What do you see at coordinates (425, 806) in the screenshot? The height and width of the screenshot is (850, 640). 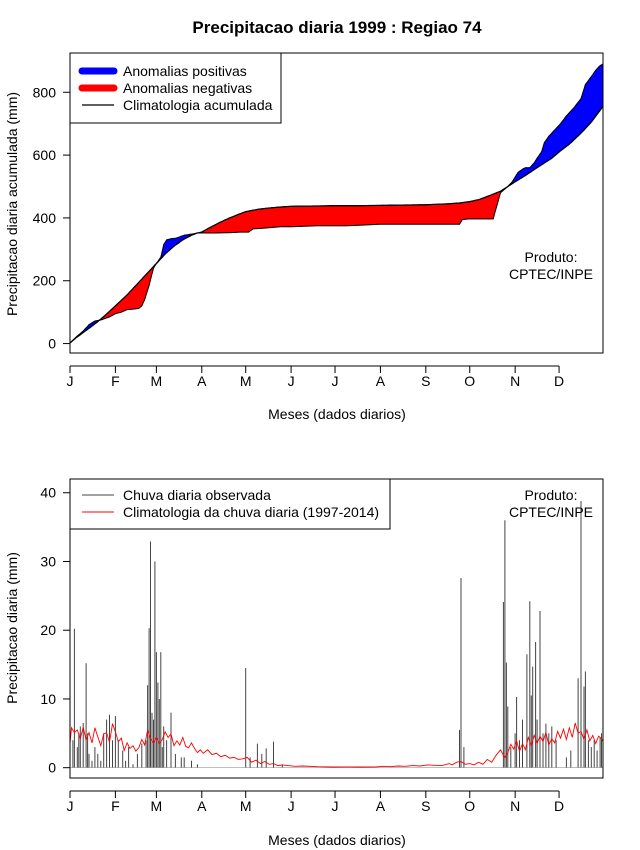 I see `bottom-x-tick-label: S` at bounding box center [425, 806].